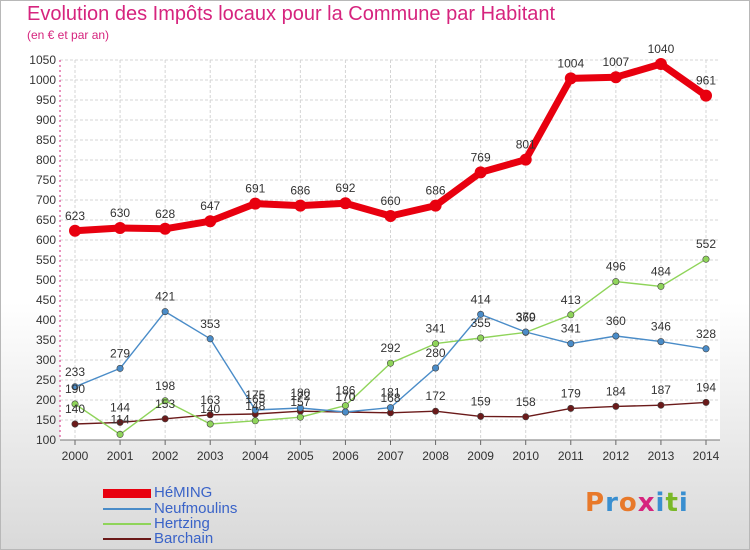  What do you see at coordinates (706, 387) in the screenshot?
I see `data-label: 194` at bounding box center [706, 387].